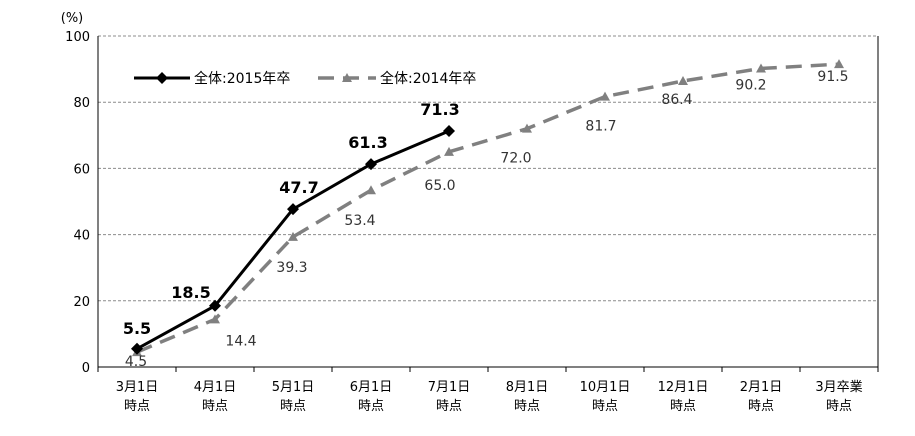 The image size is (915, 436). I want to click on x-tick-label: 3月卒業時点, so click(838, 396).